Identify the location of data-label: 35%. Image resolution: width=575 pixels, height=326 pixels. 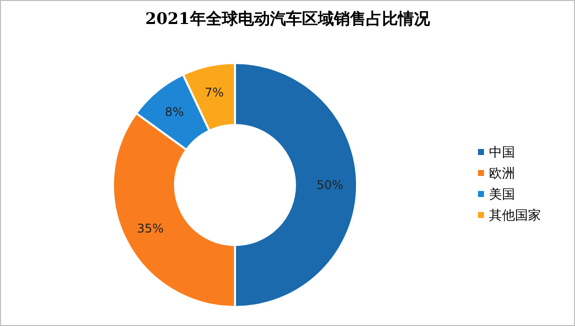
(150, 228).